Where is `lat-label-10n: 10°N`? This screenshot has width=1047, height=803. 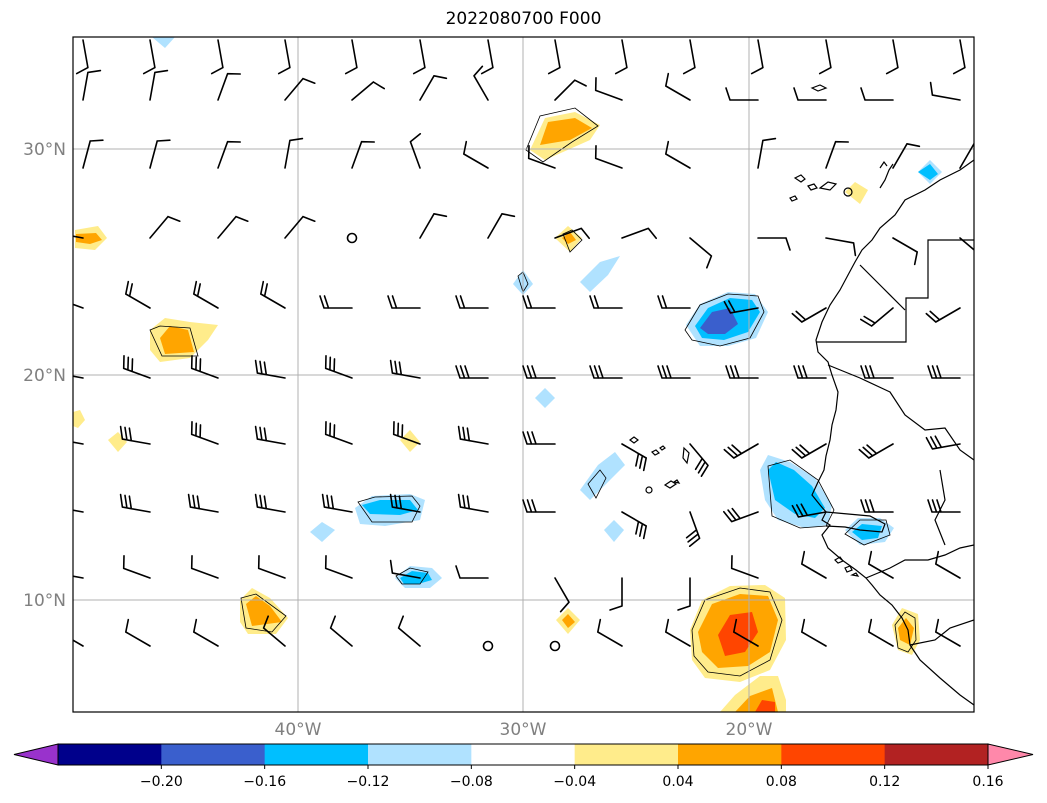
lat-label-10n: 10°N is located at coordinates (44, 601).